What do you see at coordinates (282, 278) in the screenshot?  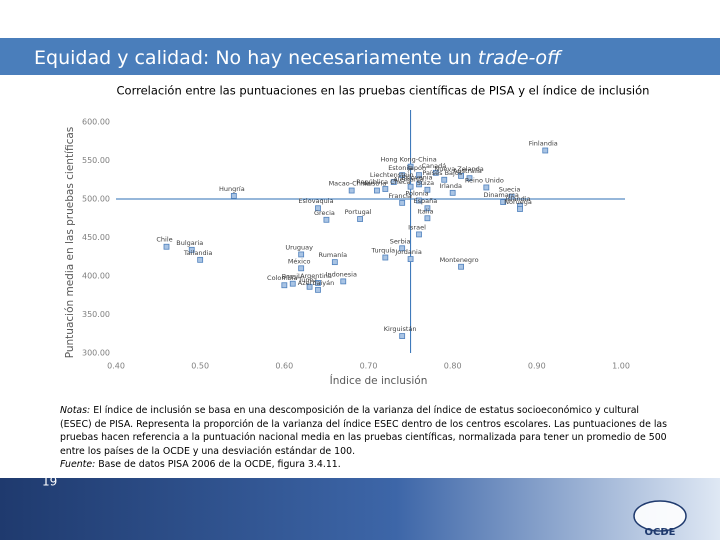 I see `point-label: Colombia` at bounding box center [282, 278].